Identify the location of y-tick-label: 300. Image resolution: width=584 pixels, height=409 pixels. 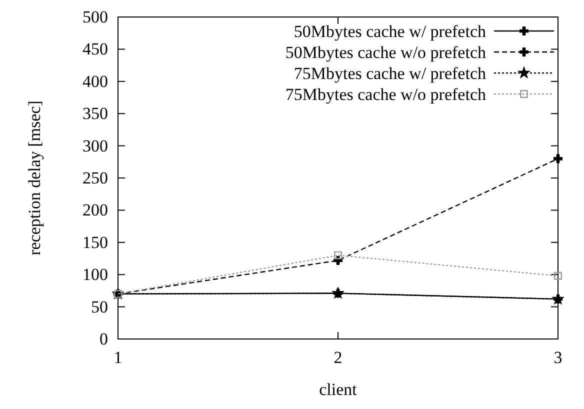
(95, 146).